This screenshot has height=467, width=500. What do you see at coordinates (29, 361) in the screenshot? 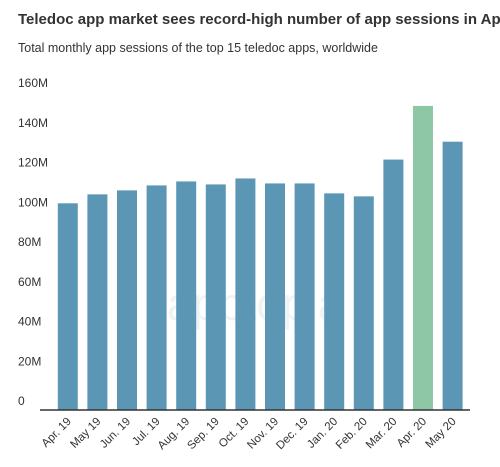
I see `y-tick-label: 20M` at bounding box center [29, 361].